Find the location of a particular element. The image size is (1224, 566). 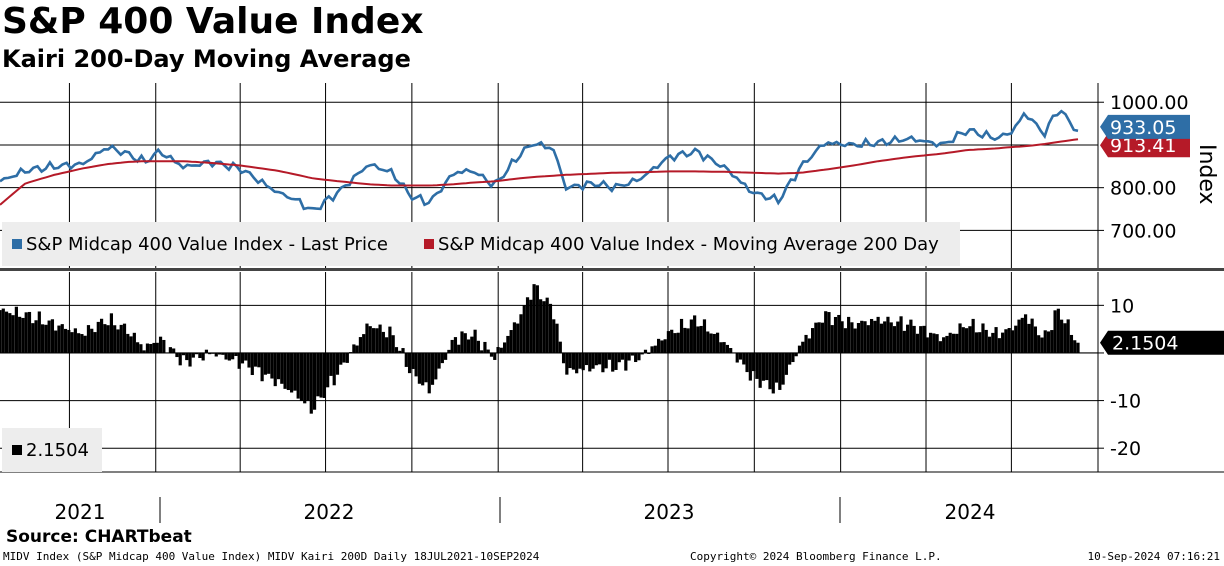

year-label: 2022 is located at coordinates (329, 512).